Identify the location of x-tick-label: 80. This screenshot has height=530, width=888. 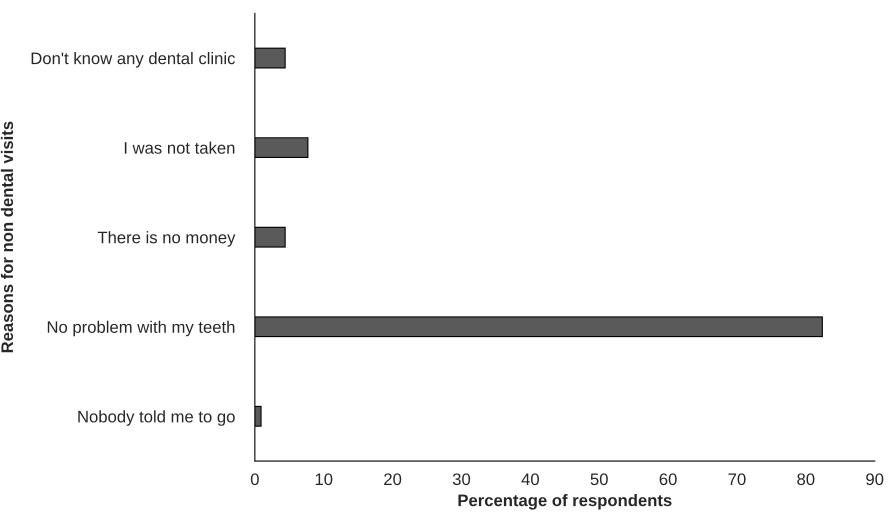
(805, 479).